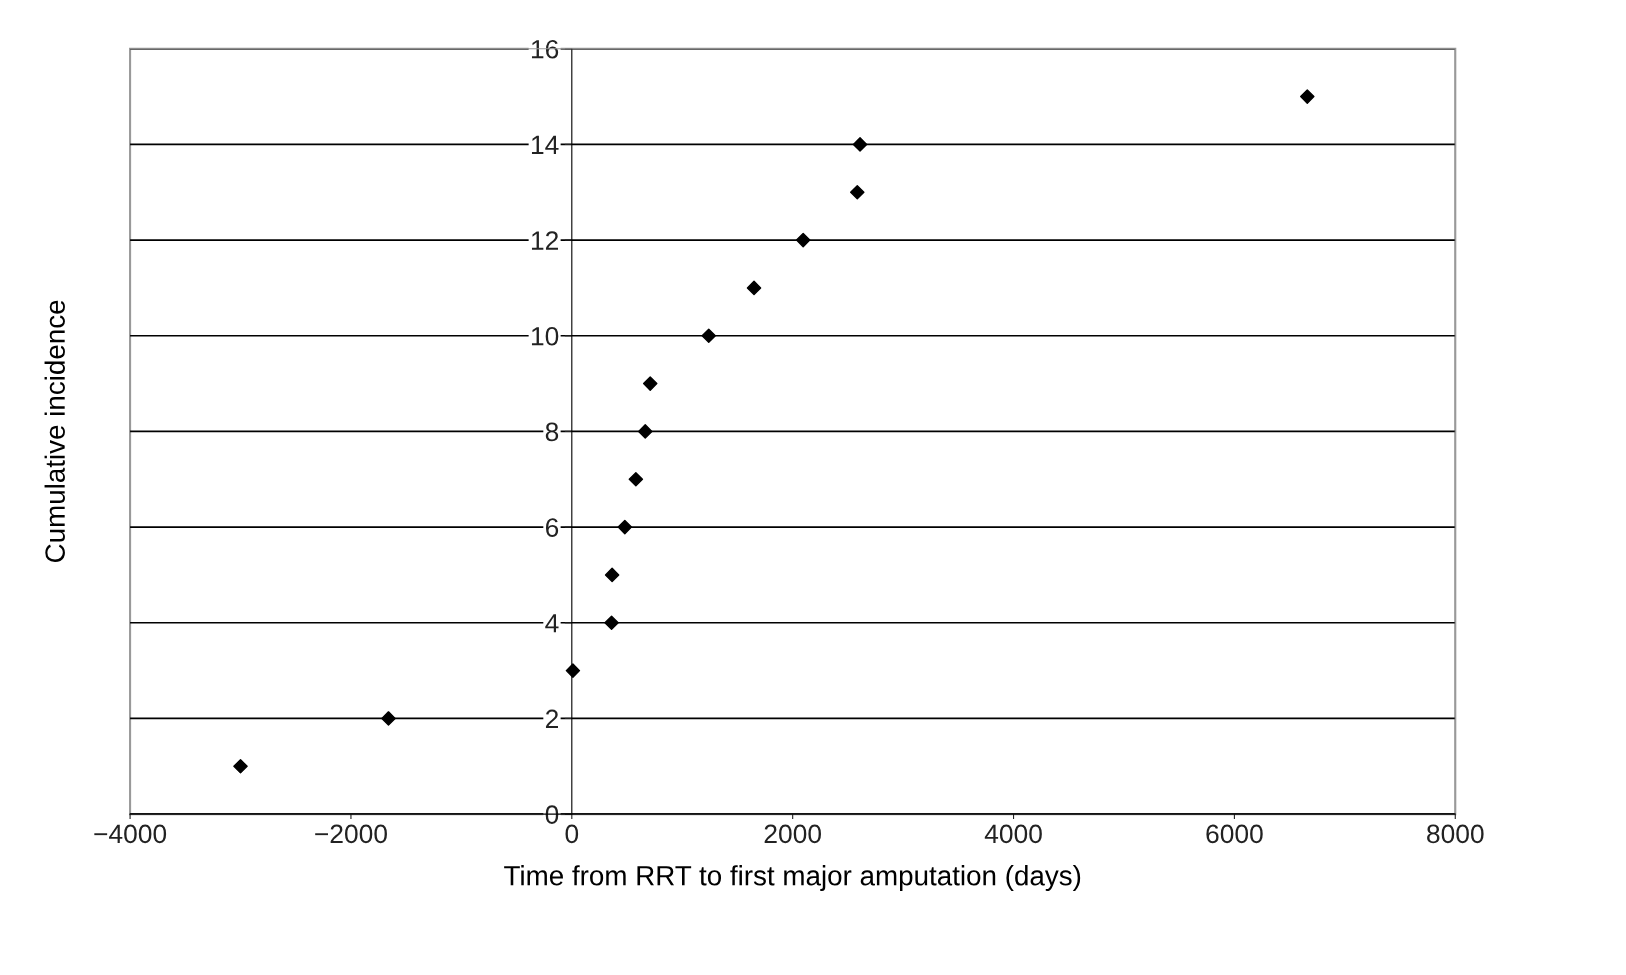 This screenshot has height=975, width=1626. Describe the element at coordinates (792, 834) in the screenshot. I see `x-tick-label: 2000` at that location.